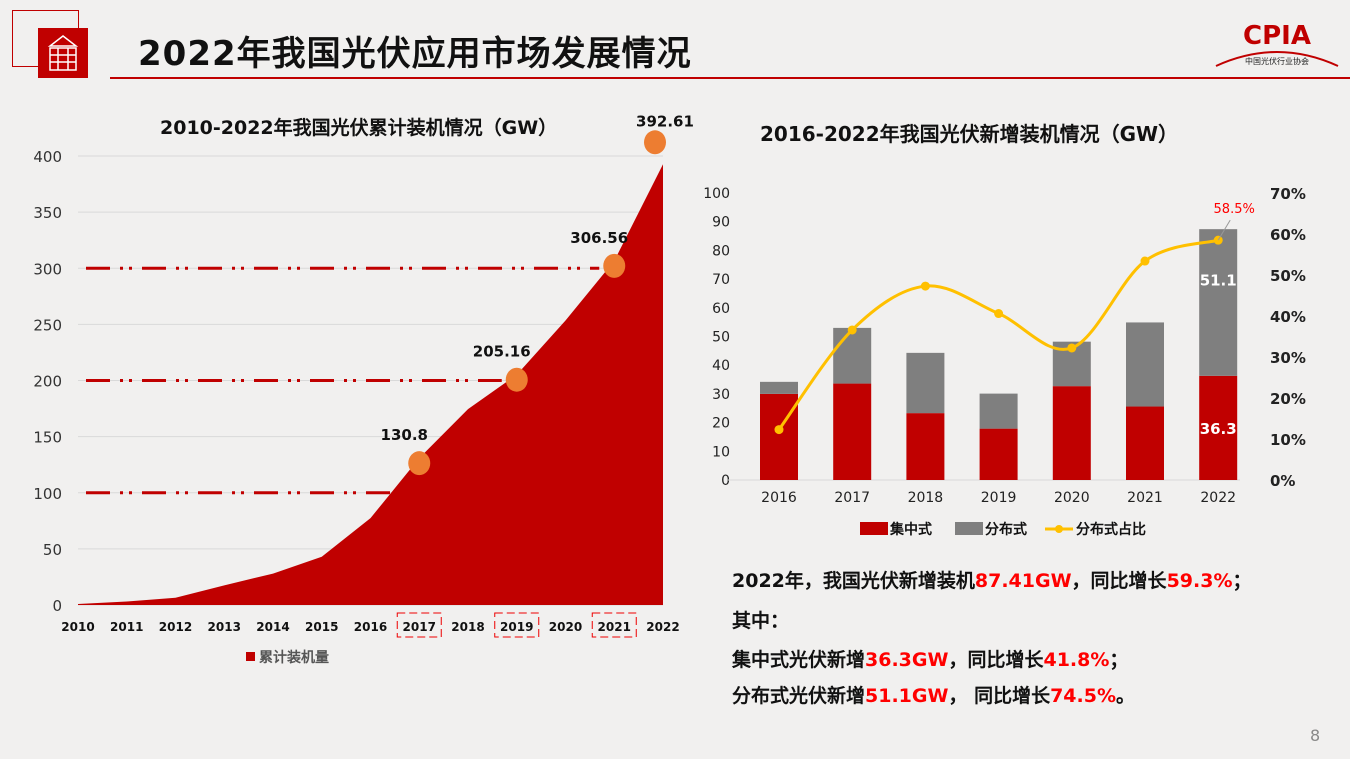 Image resolution: width=1350 pixels, height=759 pixels. Describe the element at coordinates (1282, 481) in the screenshot. I see `y2-tick-label: 0%` at that location.